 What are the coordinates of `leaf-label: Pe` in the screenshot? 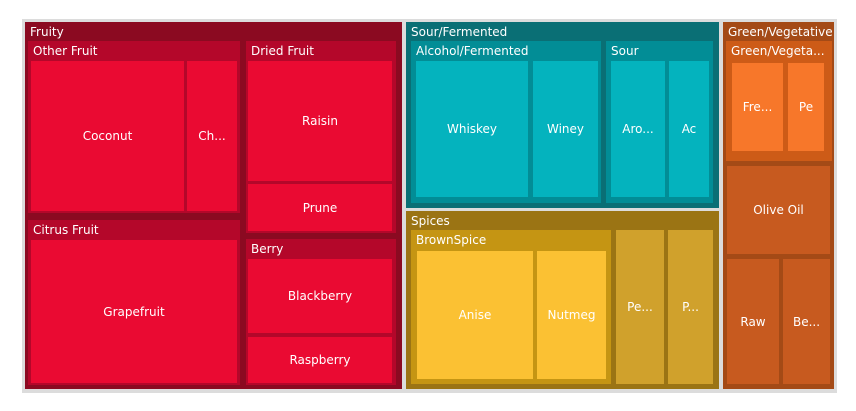 It's located at (806, 107).